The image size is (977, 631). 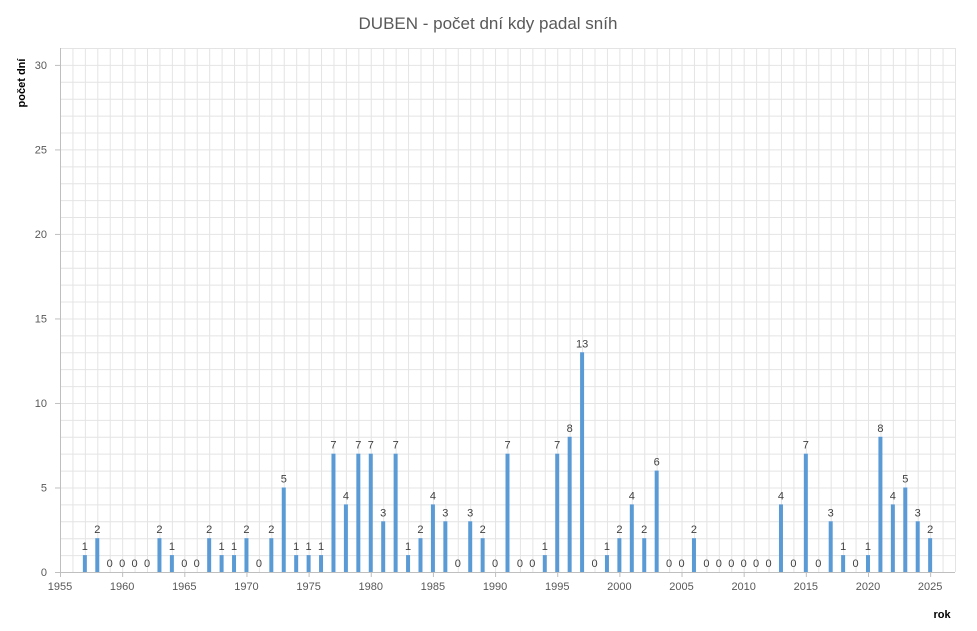 What do you see at coordinates (184, 587) in the screenshot?
I see `x-tick-label: 1965` at bounding box center [184, 587].